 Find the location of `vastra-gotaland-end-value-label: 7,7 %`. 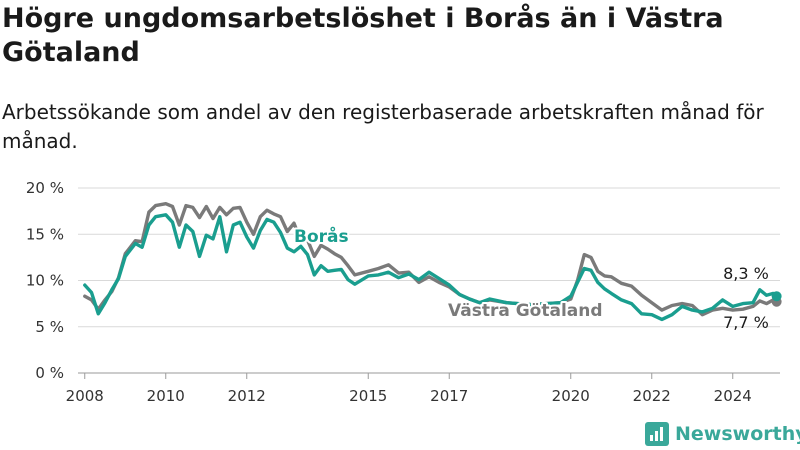

vastra-gotaland-end-value-label: 7,7 % is located at coordinates (746, 322).